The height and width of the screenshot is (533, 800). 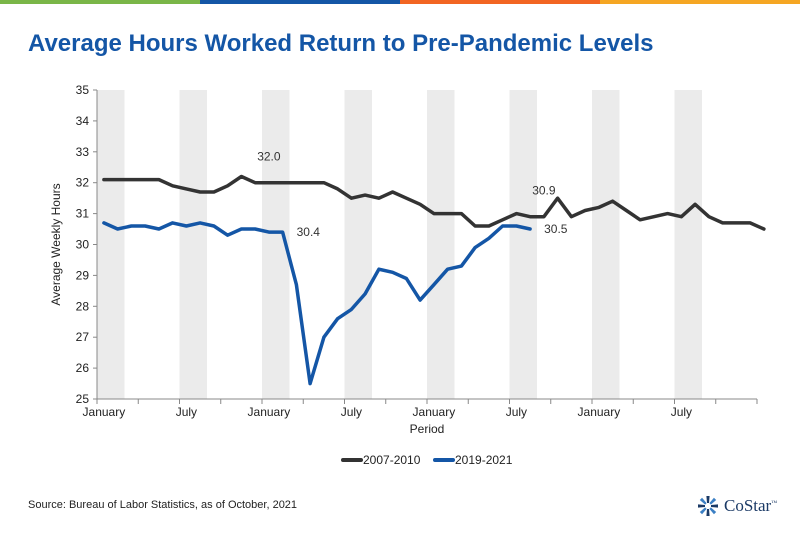 What do you see at coordinates (83, 399) in the screenshot?
I see `y-tick-label: 25` at bounding box center [83, 399].